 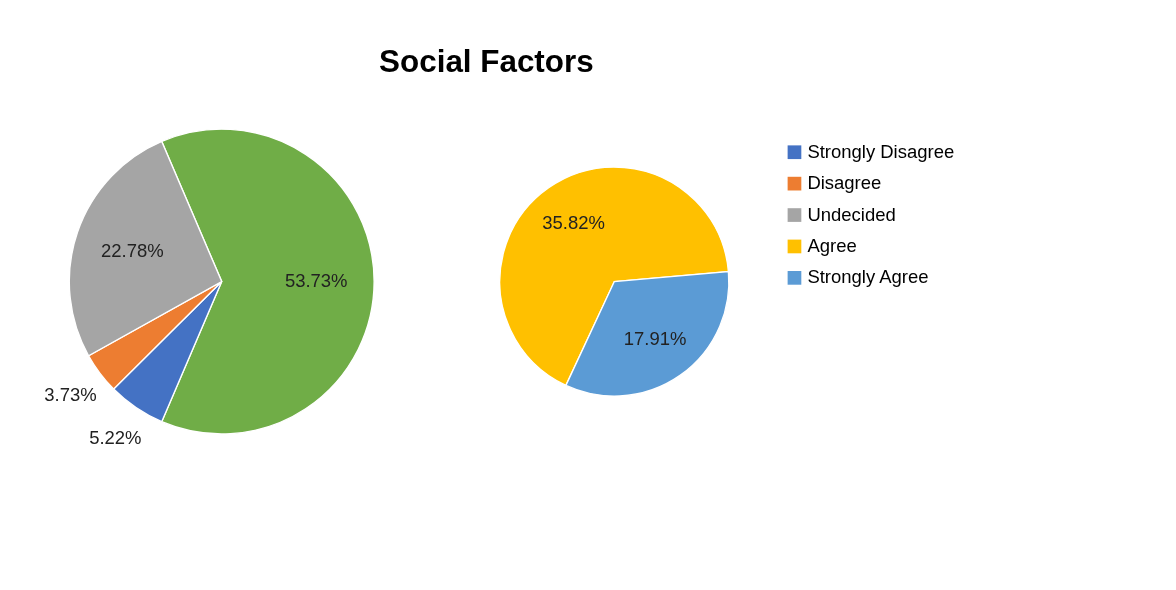 What do you see at coordinates (115, 437) in the screenshot?
I see `data-label: 5.22%` at bounding box center [115, 437].